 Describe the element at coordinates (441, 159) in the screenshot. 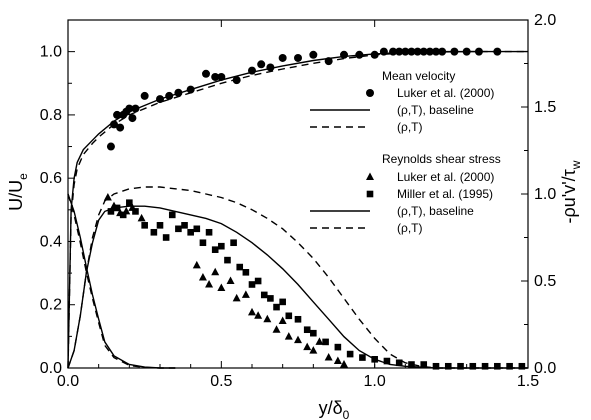

I see `legend-stress-title: Reynolds shear stress` at that location.